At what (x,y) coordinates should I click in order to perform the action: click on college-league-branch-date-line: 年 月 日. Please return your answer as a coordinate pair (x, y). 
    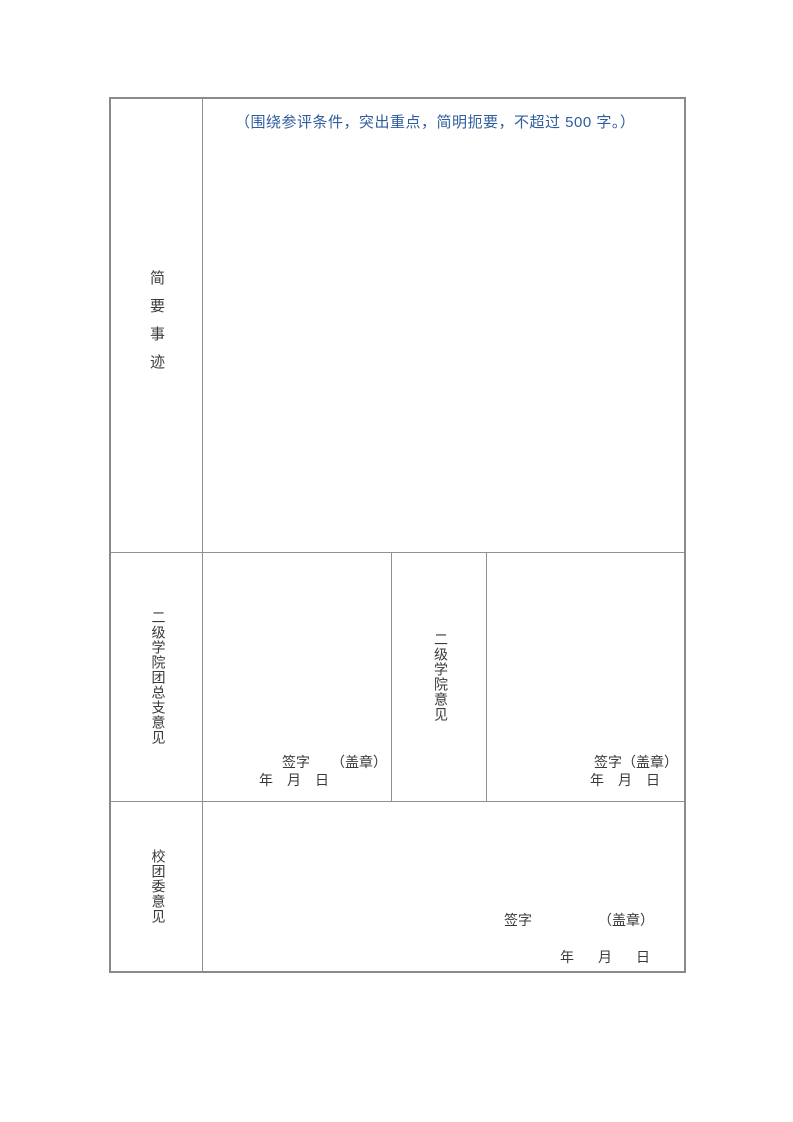
    Looking at the image, I should click on (294, 781).